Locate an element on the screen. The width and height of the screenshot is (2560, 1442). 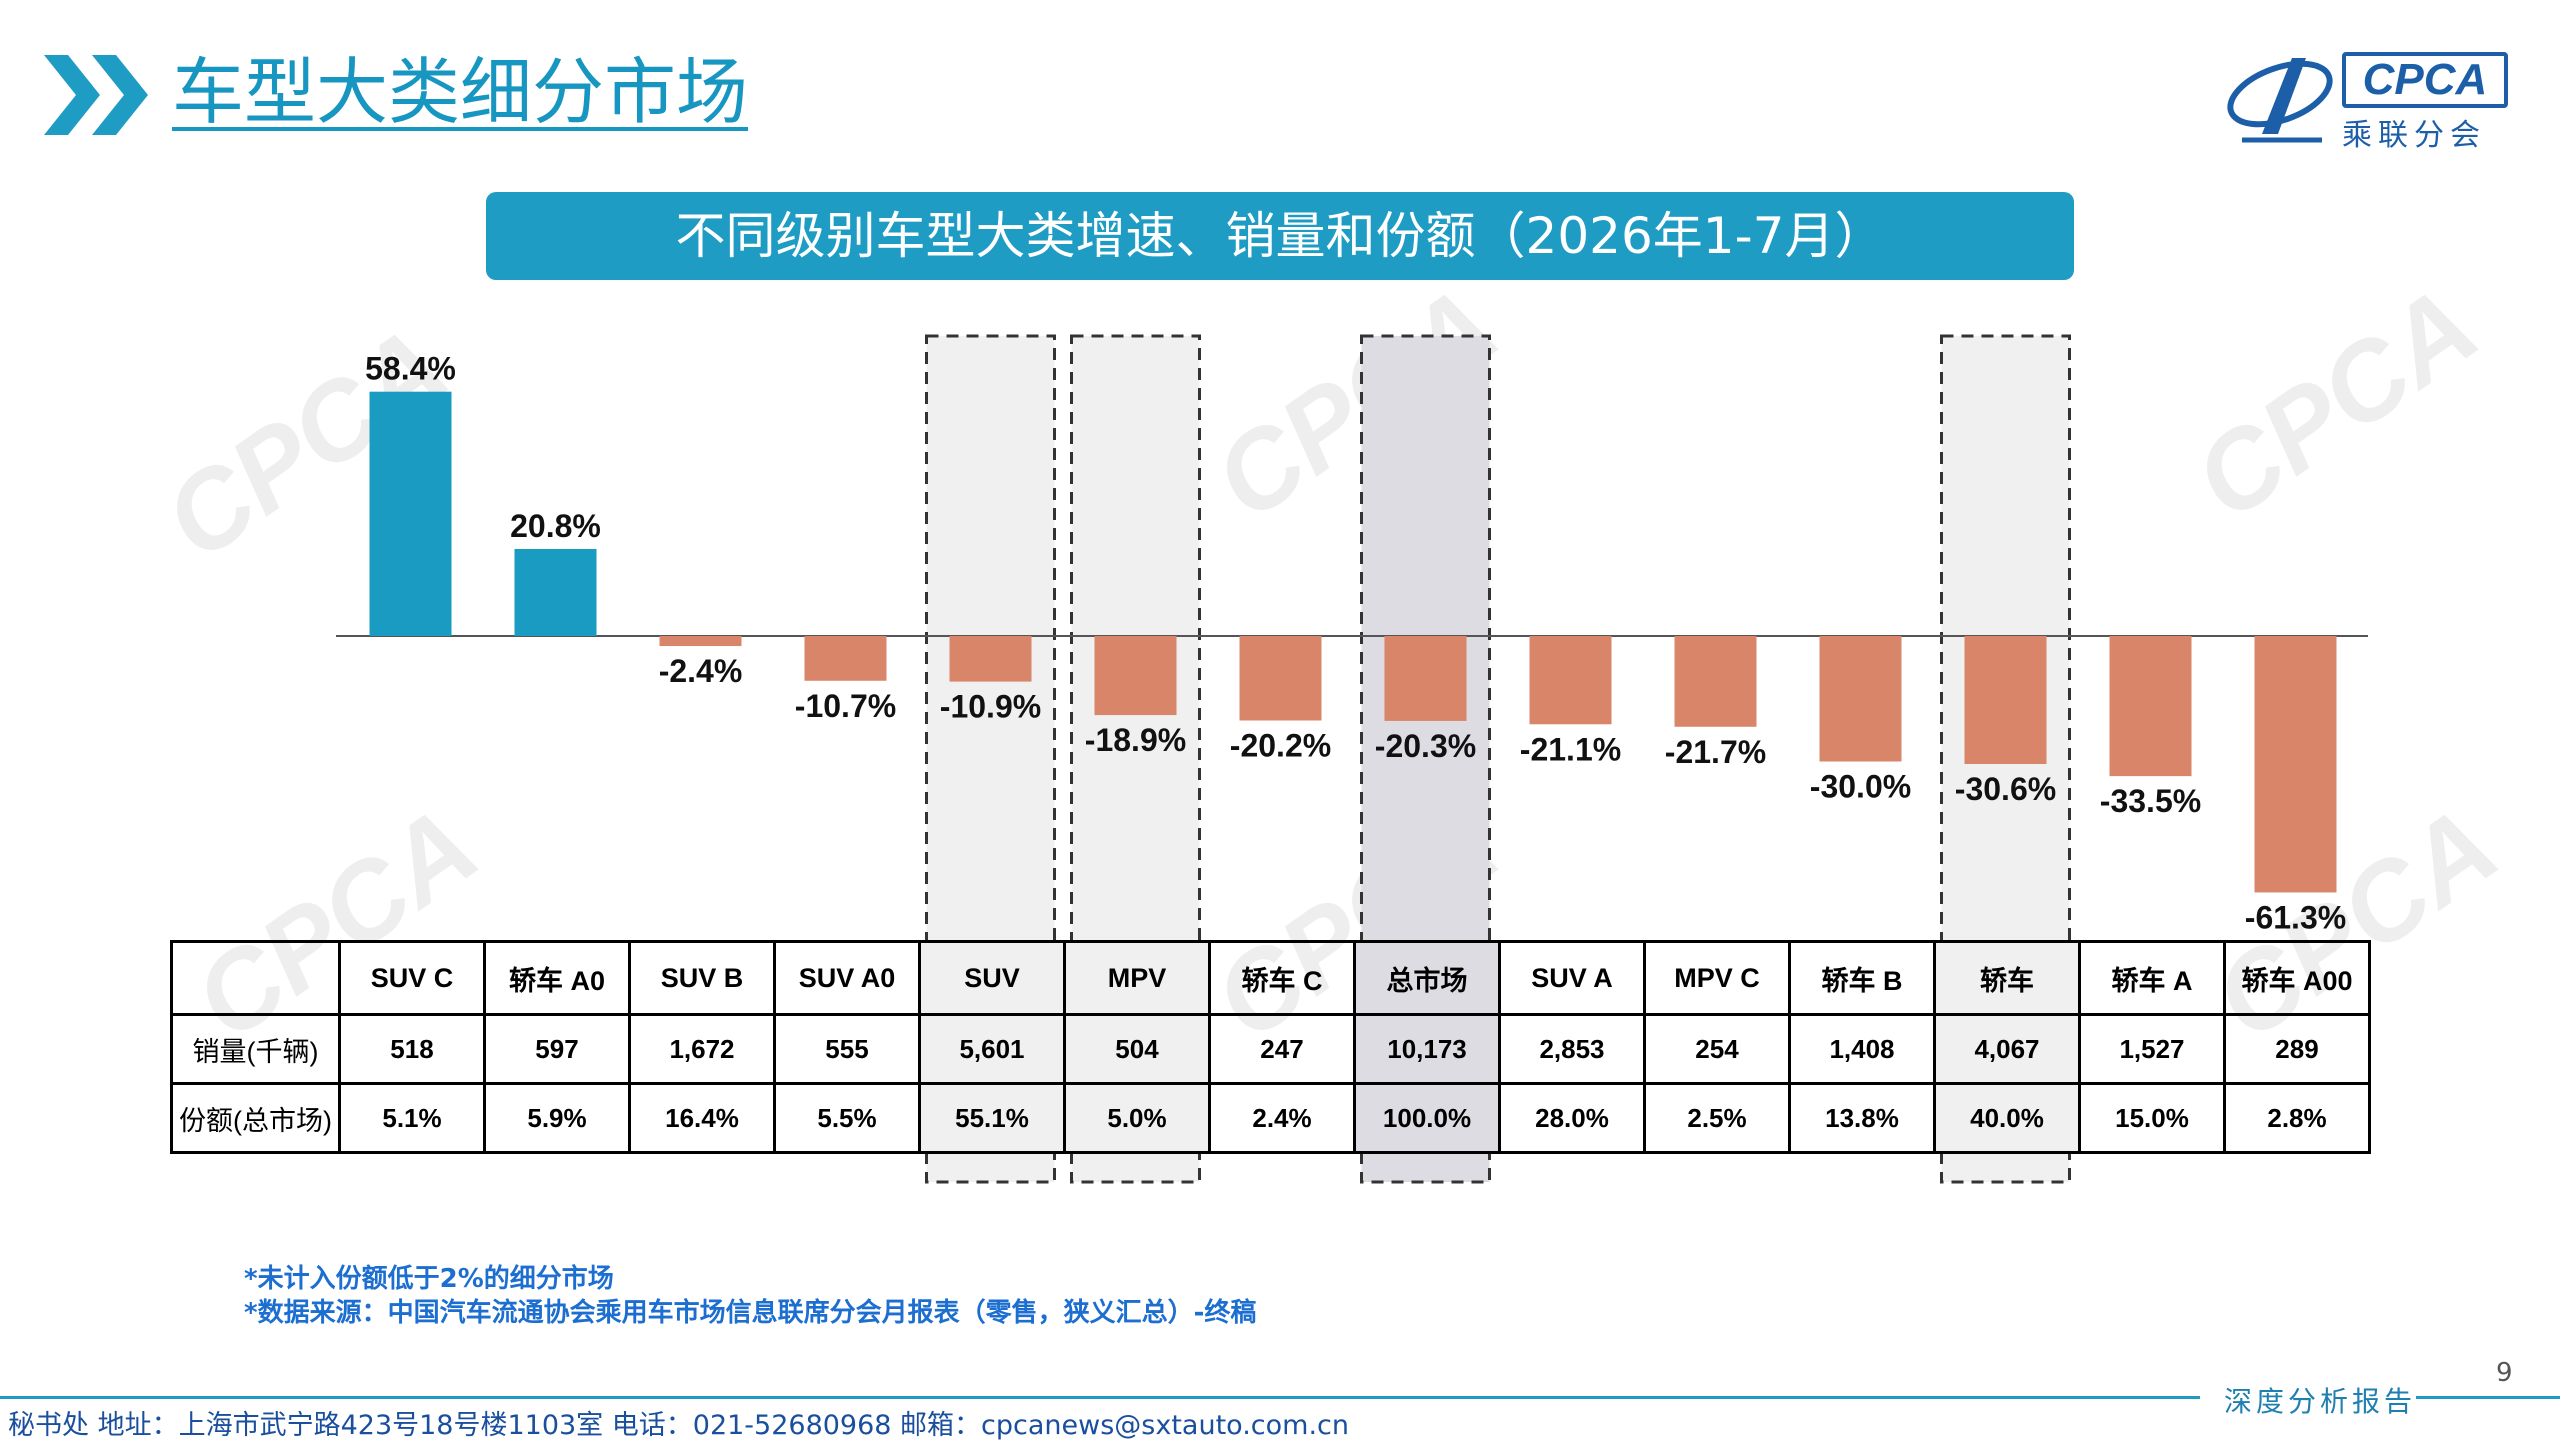
table-header-cell: MPV C is located at coordinates (1717, 978).